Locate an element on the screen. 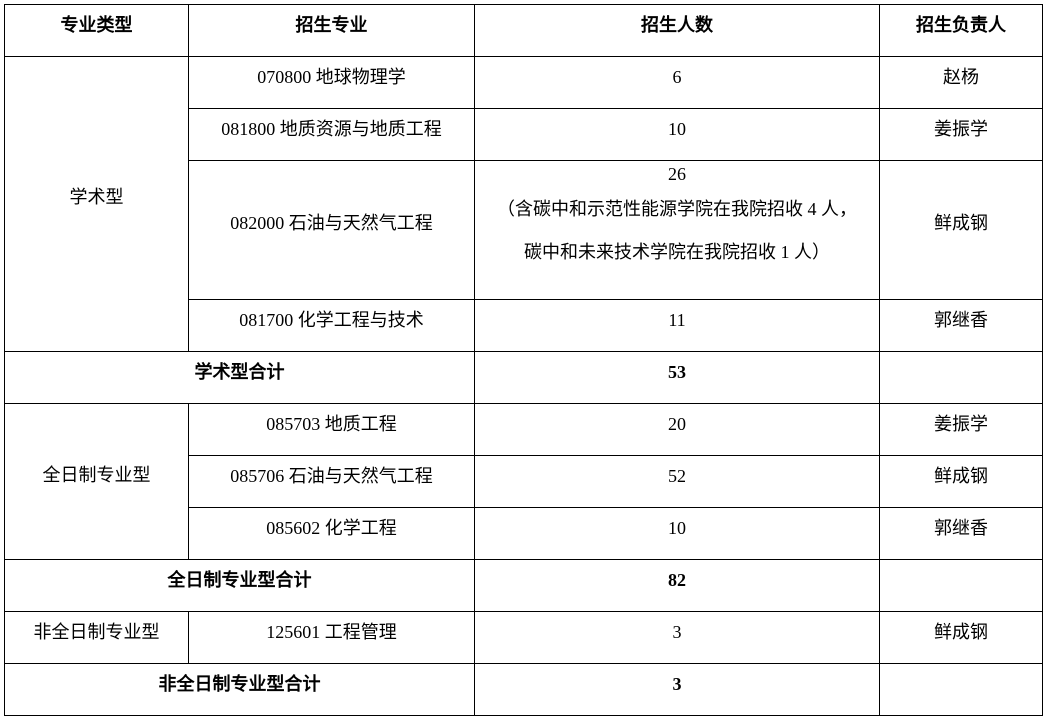  major-cell: 085706 石油与天然气工程 is located at coordinates (331, 481).